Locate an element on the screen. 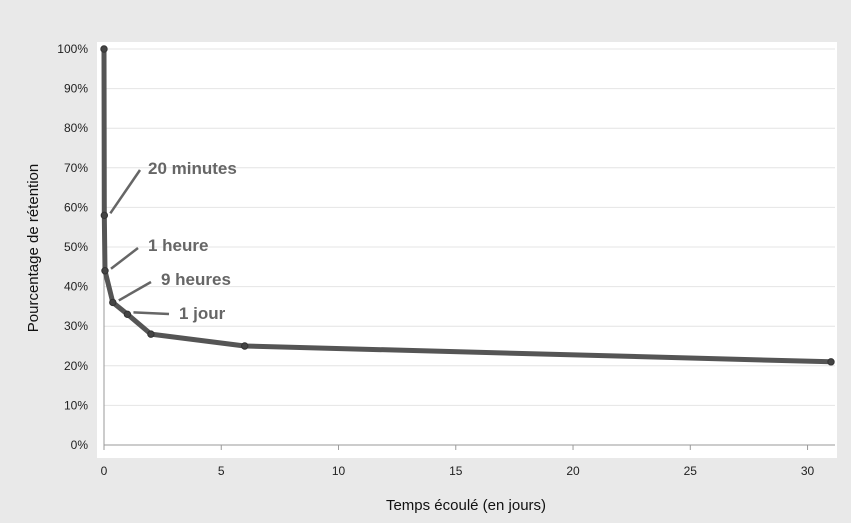 The image size is (851, 523). x-tick-label: 30 is located at coordinates (808, 471).